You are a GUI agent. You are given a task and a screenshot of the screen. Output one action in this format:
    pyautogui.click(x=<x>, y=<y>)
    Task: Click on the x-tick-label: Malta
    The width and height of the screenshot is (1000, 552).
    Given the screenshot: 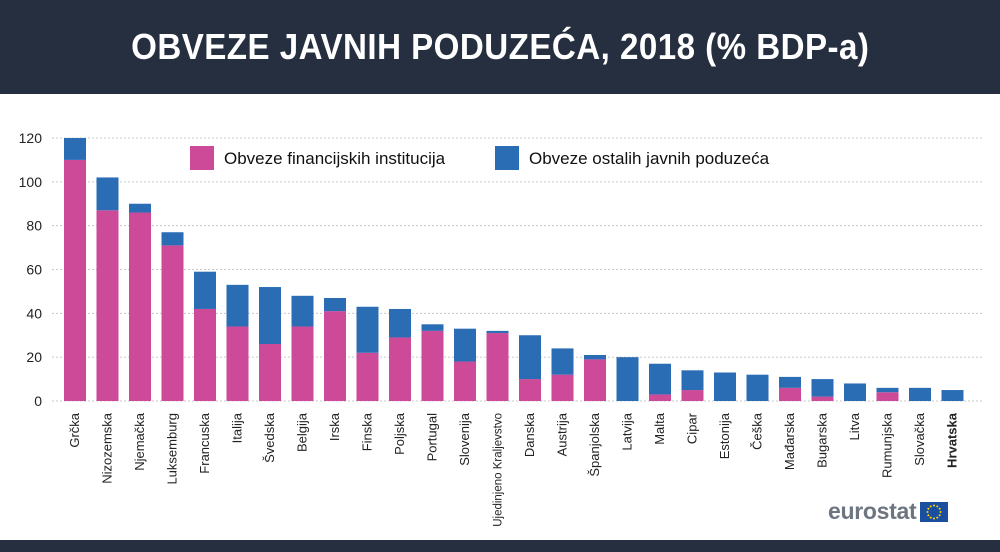 What is the action you would take?
    pyautogui.click(x=659, y=428)
    